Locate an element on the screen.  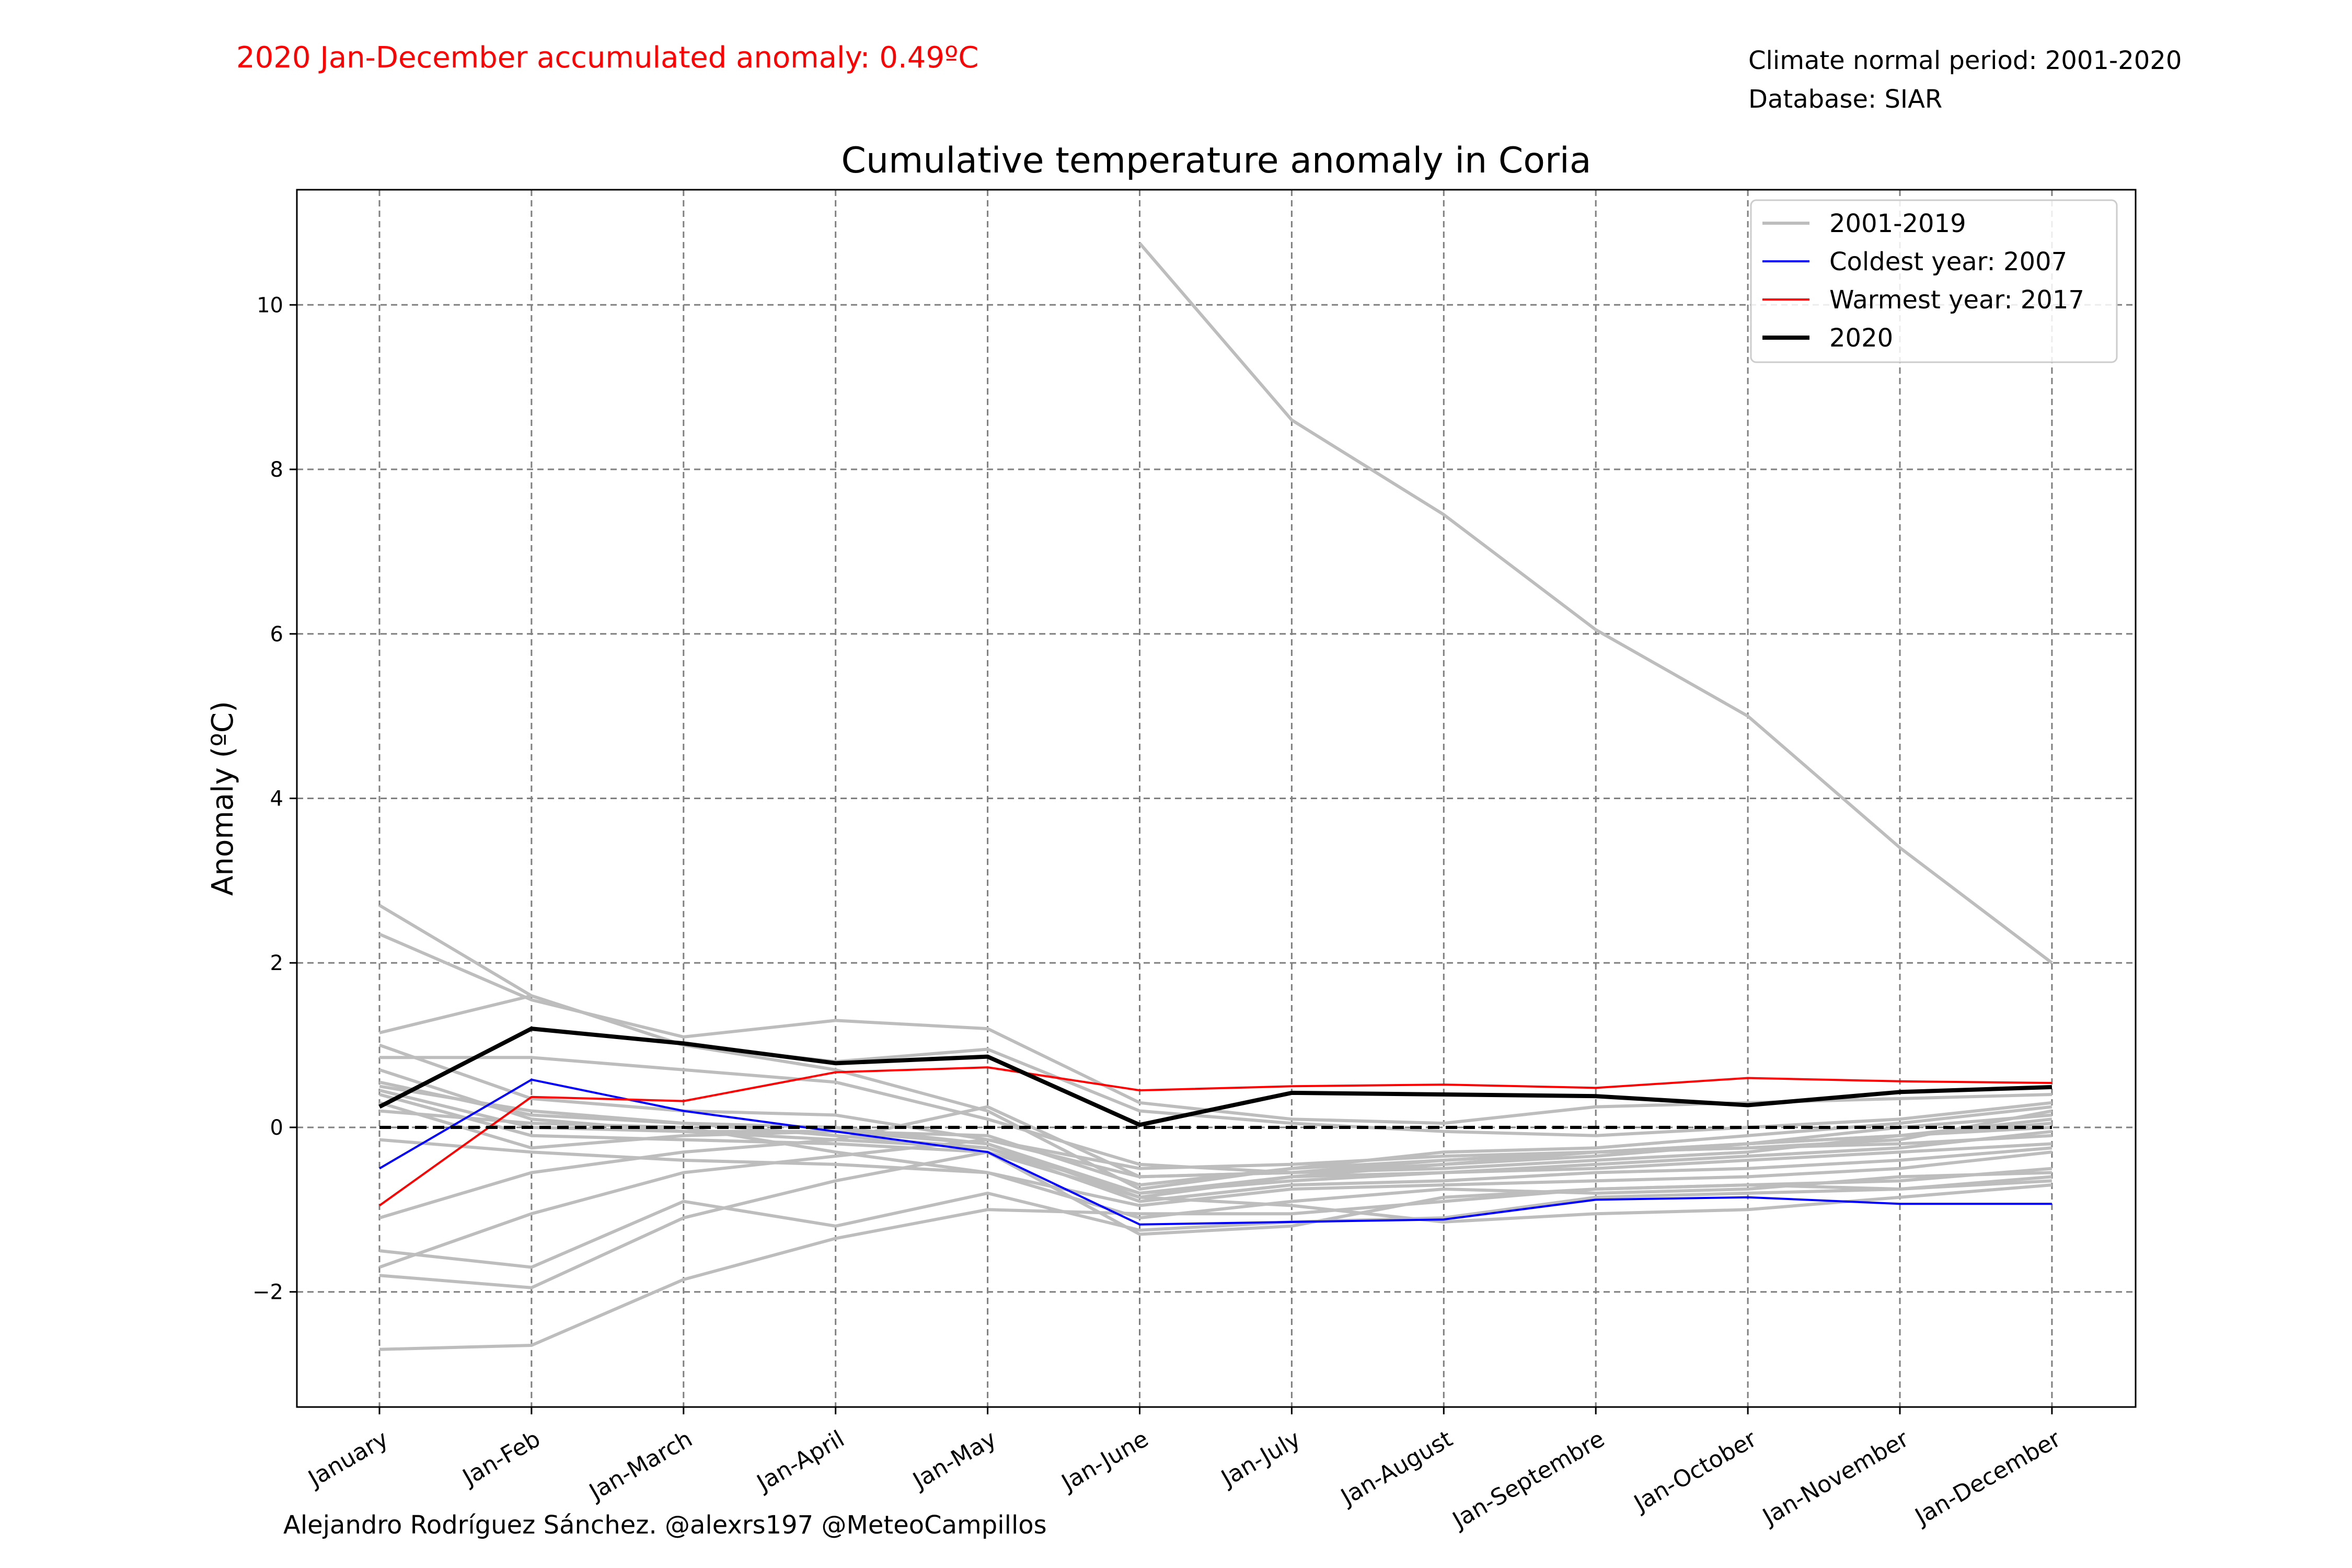
x-tick-label: Jan-July is located at coordinates (1260, 1458).